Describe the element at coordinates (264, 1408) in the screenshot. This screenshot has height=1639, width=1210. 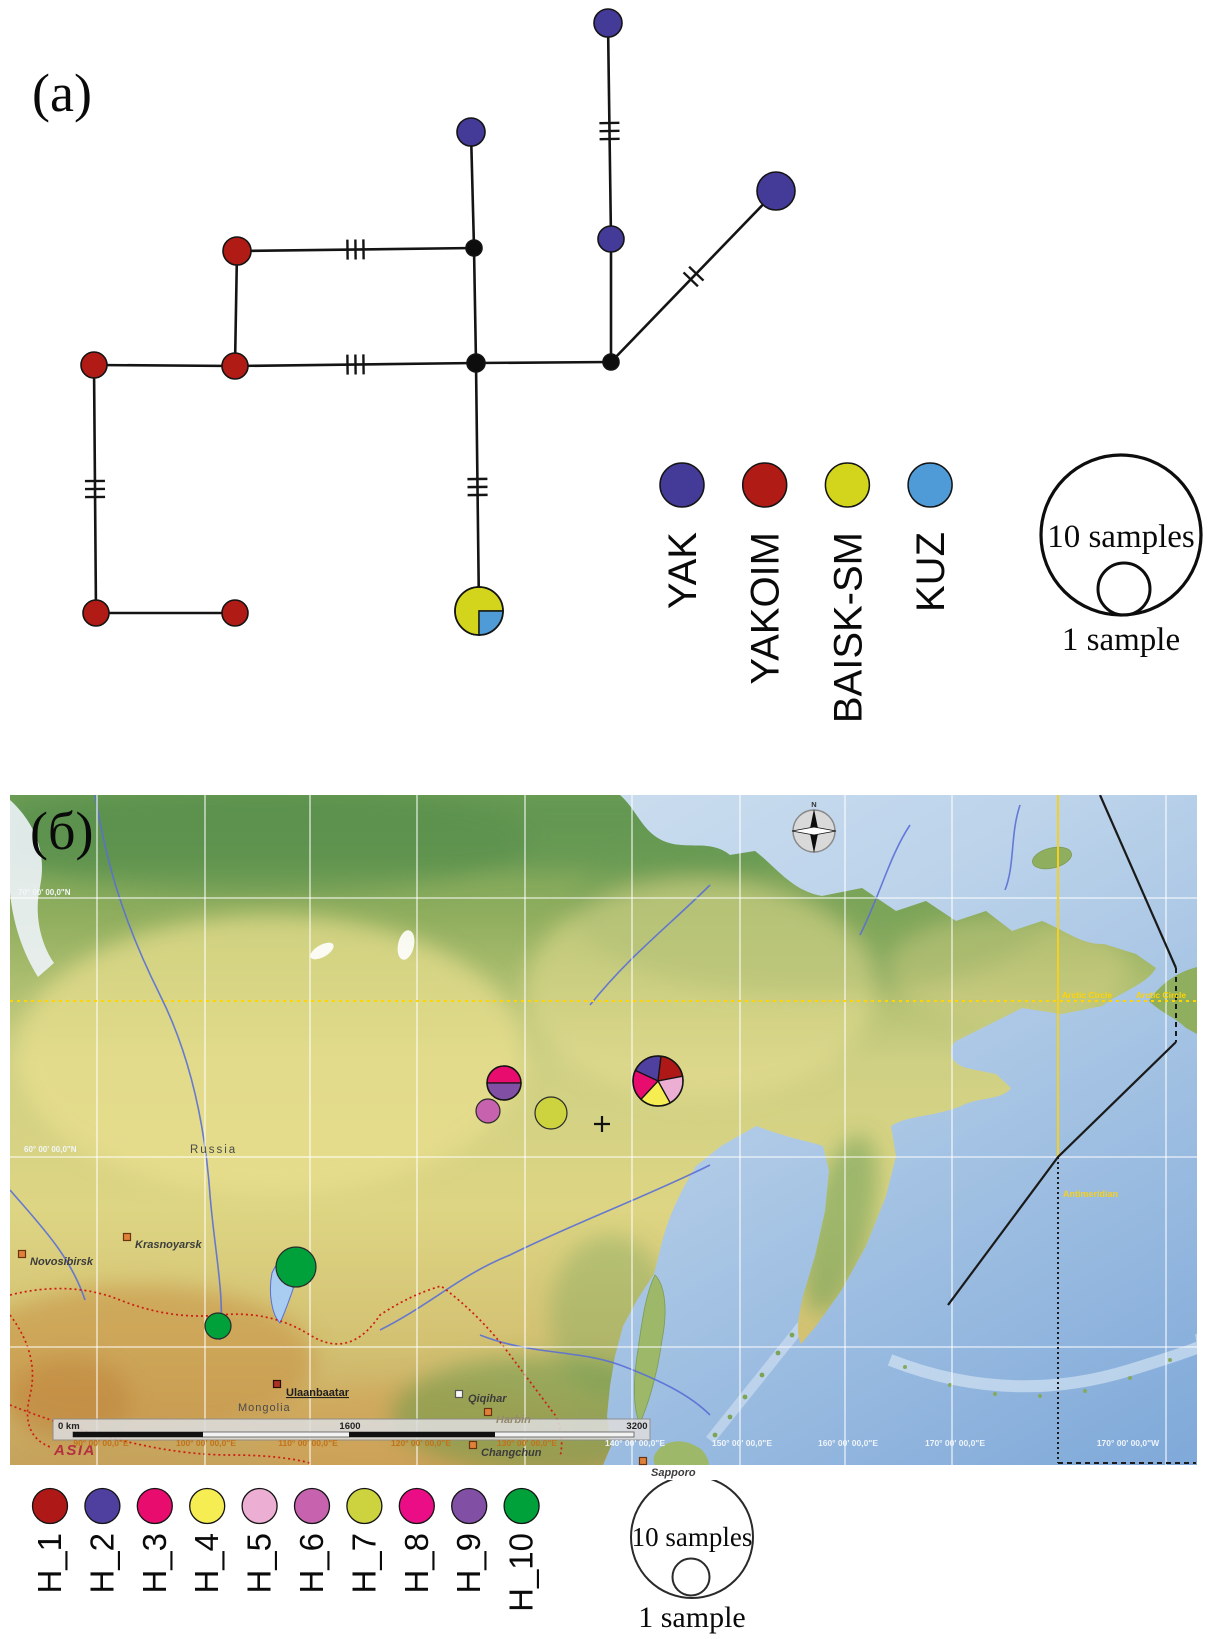
I see `mongolia-label: Mongolia` at that location.